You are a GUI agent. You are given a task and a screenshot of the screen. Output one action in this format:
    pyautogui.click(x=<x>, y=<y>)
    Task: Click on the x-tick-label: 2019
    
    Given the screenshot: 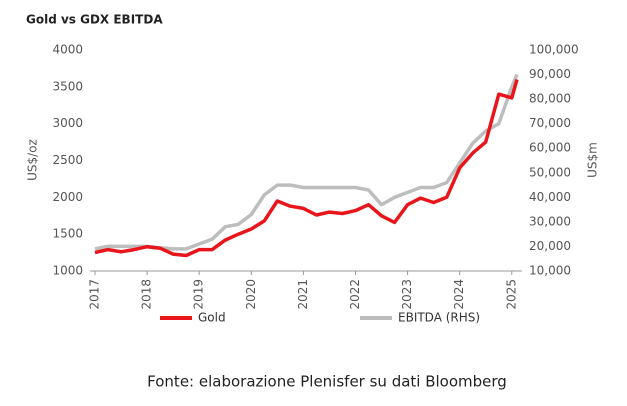 What is the action you would take?
    pyautogui.click(x=199, y=294)
    